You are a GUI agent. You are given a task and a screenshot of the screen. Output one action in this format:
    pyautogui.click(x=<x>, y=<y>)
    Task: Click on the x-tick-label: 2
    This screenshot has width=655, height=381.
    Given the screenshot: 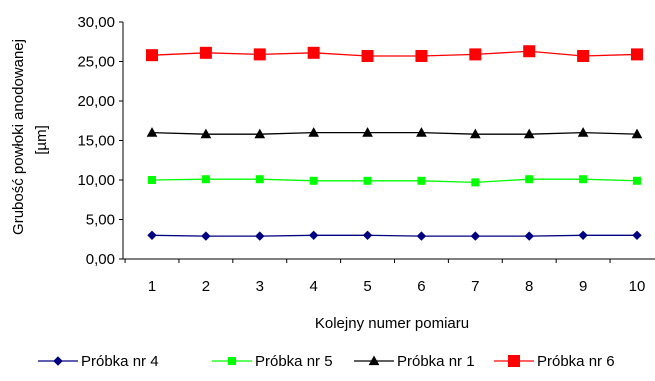 What is the action you would take?
    pyautogui.click(x=206, y=286)
    